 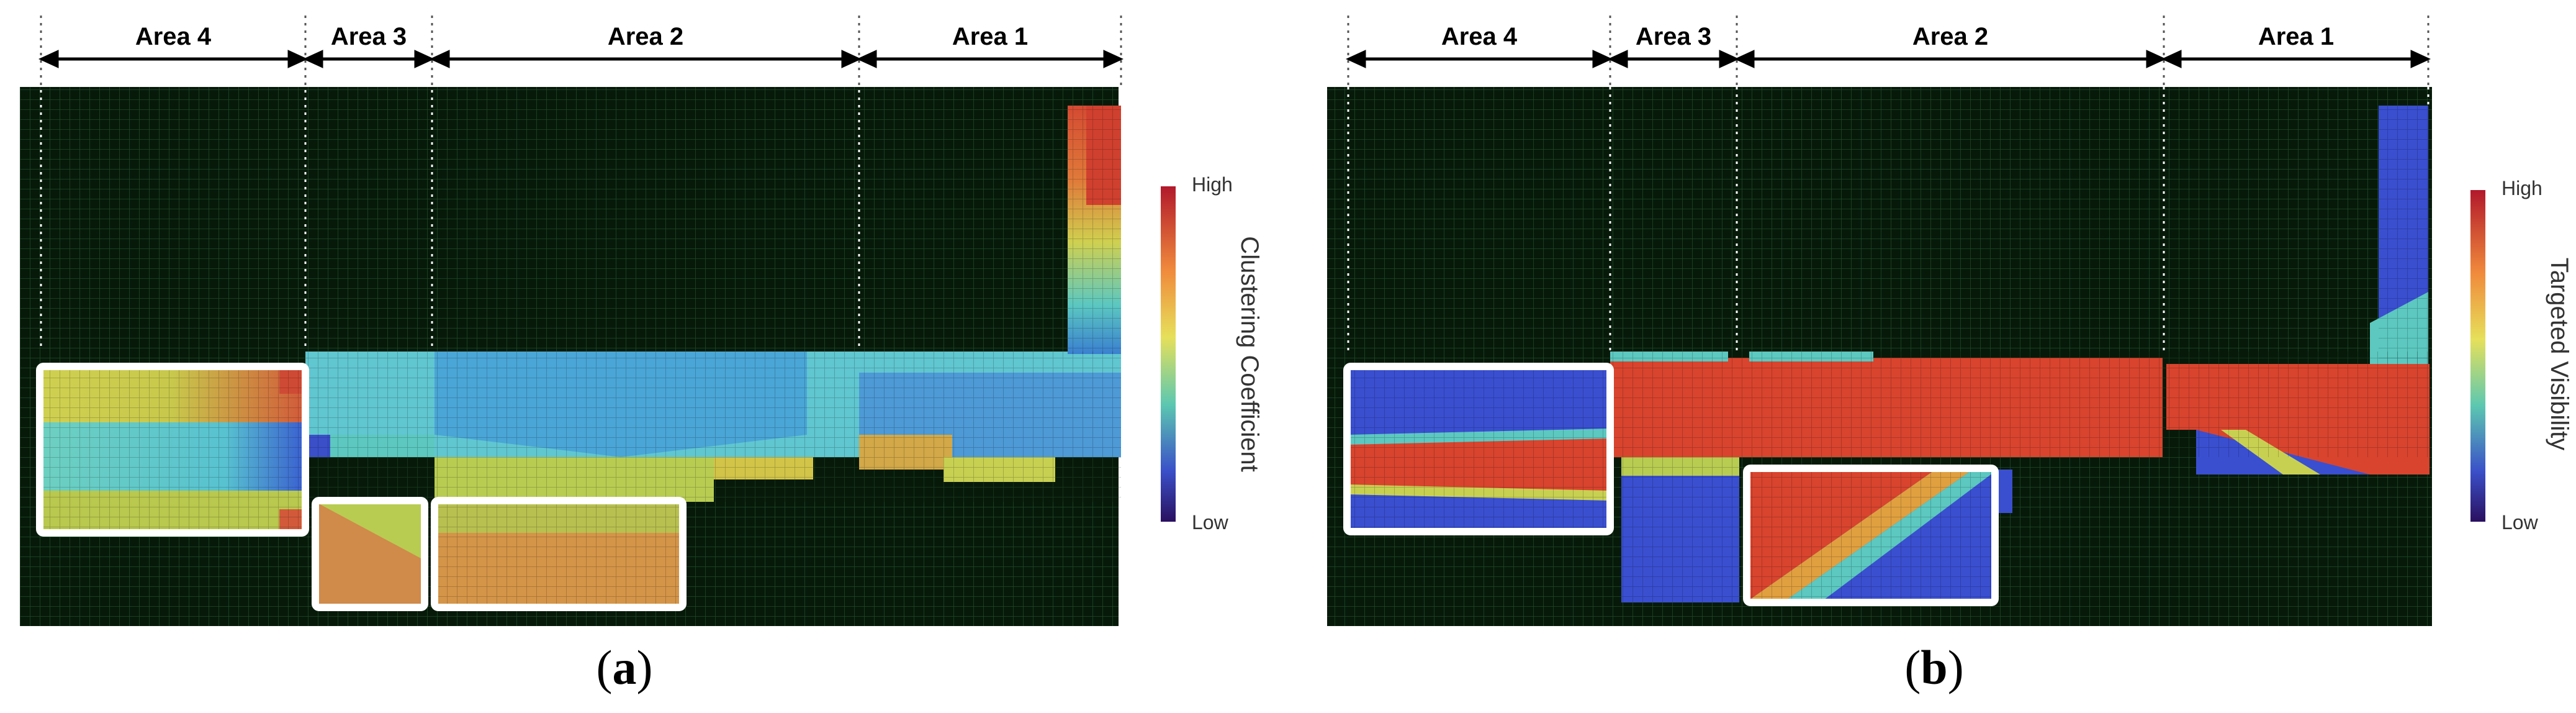 I want to click on caption-a: (a), so click(x=624, y=667).